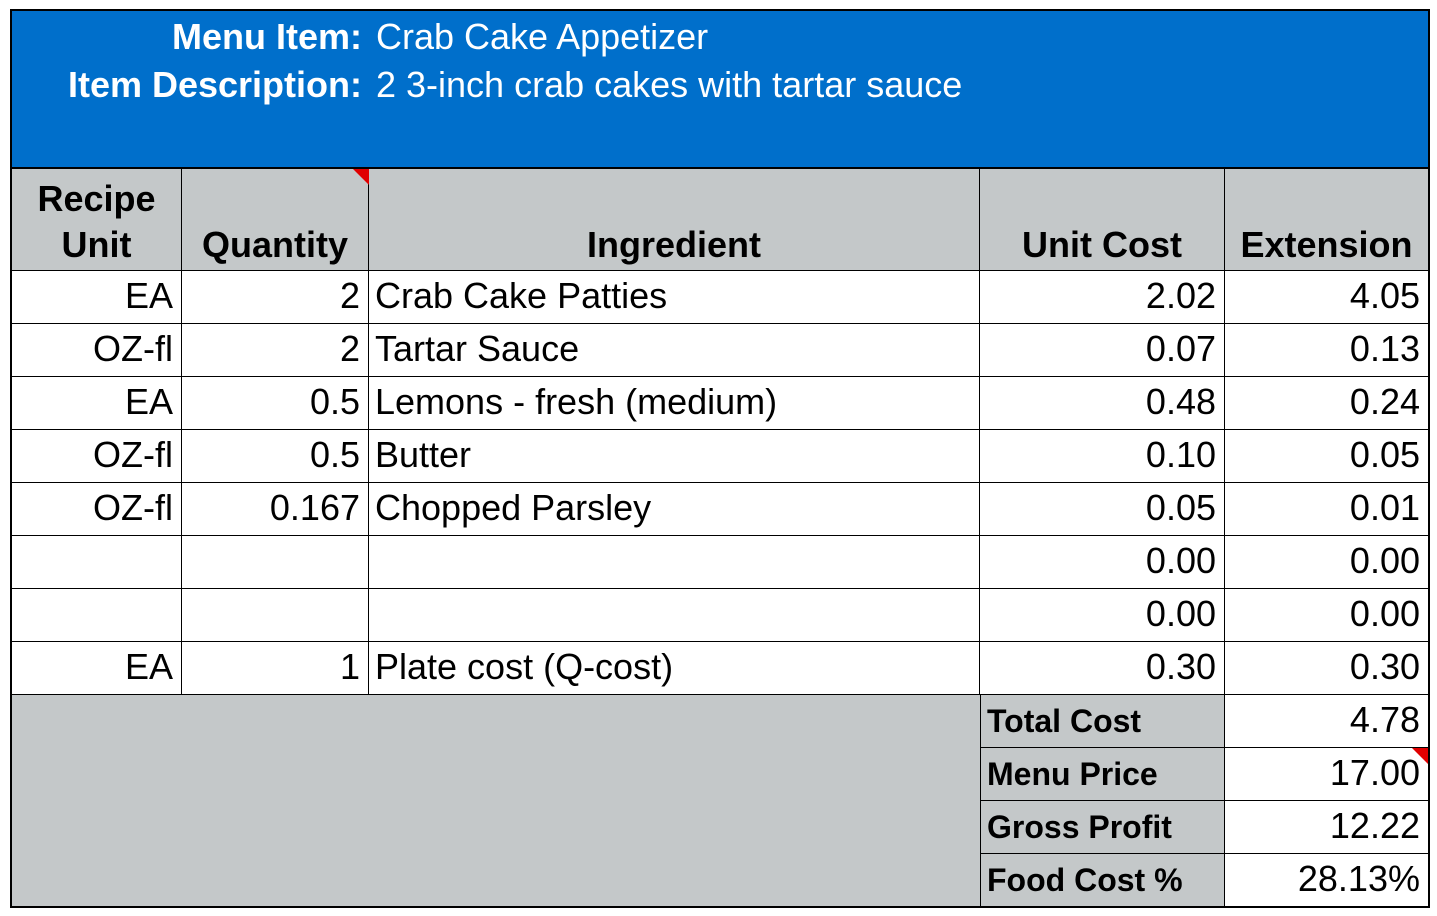  What do you see at coordinates (674, 220) in the screenshot?
I see `col-header-ingredient: Ingredient` at bounding box center [674, 220].